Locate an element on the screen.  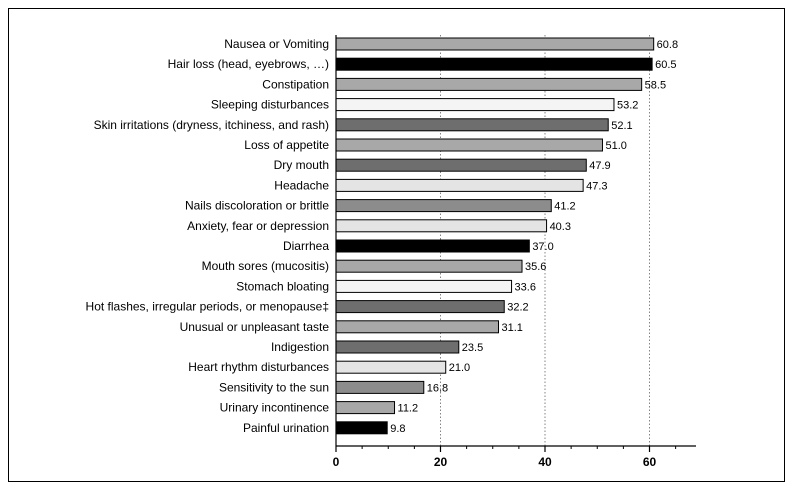
value-label: 47.3 is located at coordinates (596, 186).